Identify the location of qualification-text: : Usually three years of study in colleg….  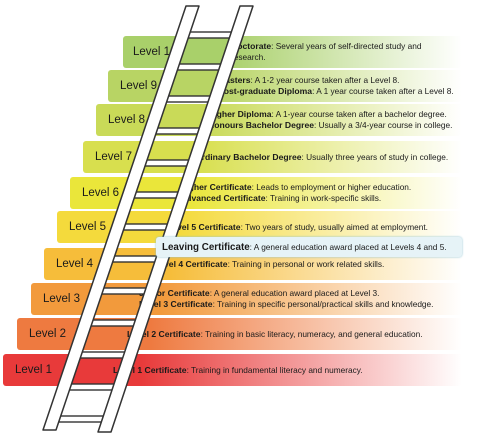
(375, 156).